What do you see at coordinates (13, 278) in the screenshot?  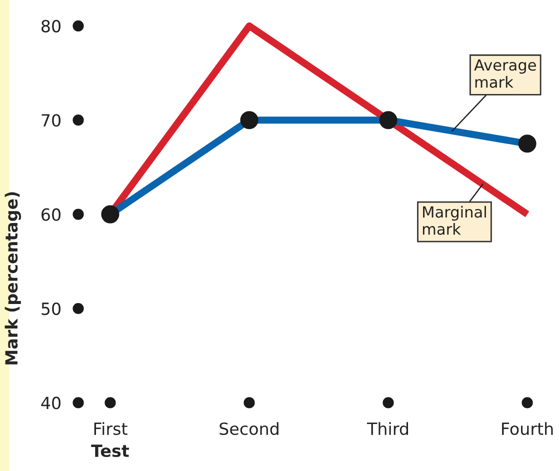 I see `y-axis-title: Mark (percentage)` at bounding box center [13, 278].